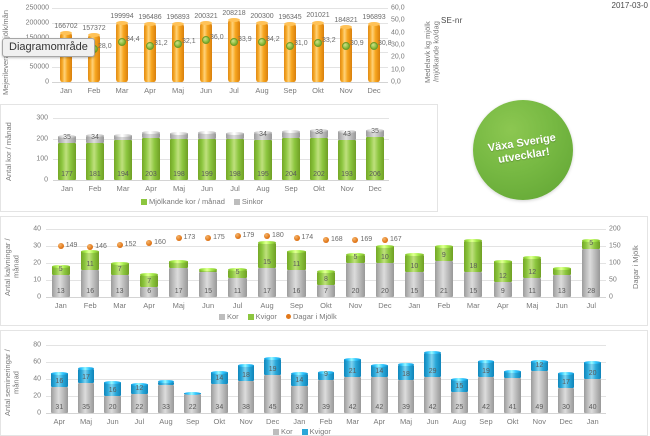 This screenshot has width=650, height=436. I want to click on legend-label: Sinkor, so click(252, 201).